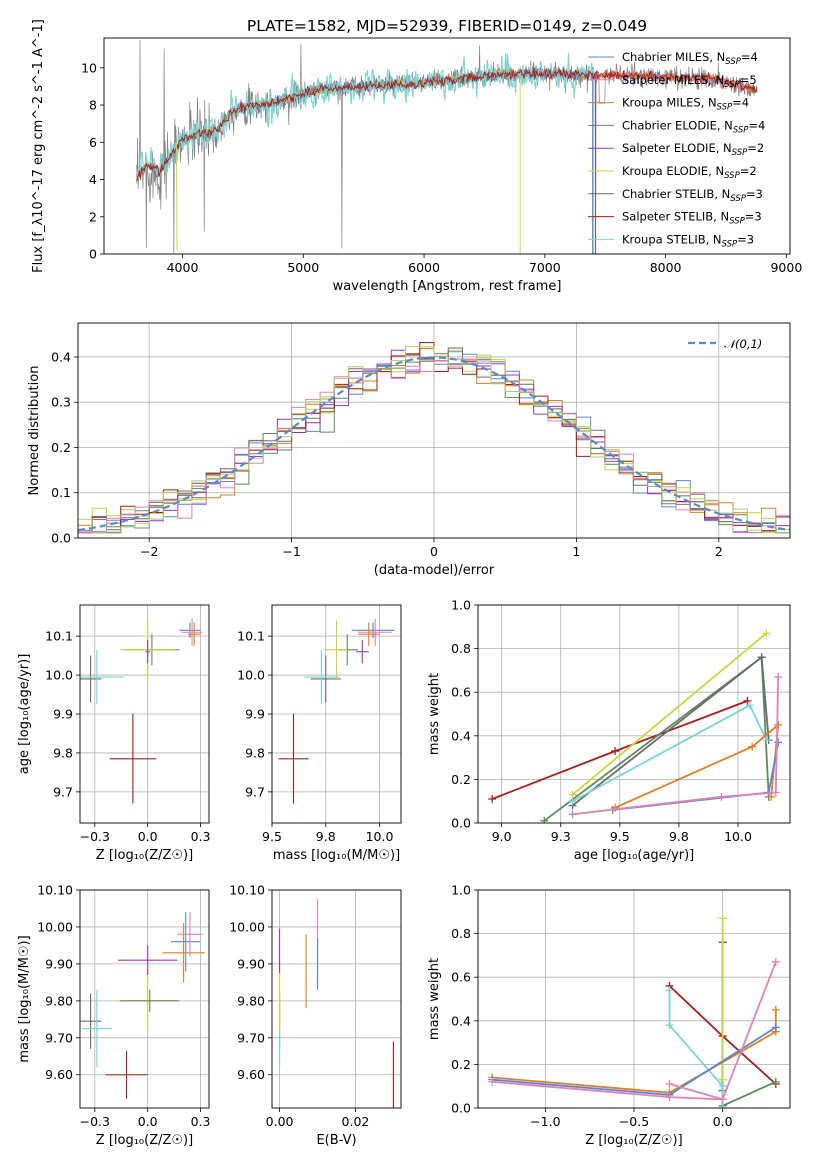  Describe the element at coordinates (461, 605) in the screenshot. I see `y-tick-label: 1.0` at that location.